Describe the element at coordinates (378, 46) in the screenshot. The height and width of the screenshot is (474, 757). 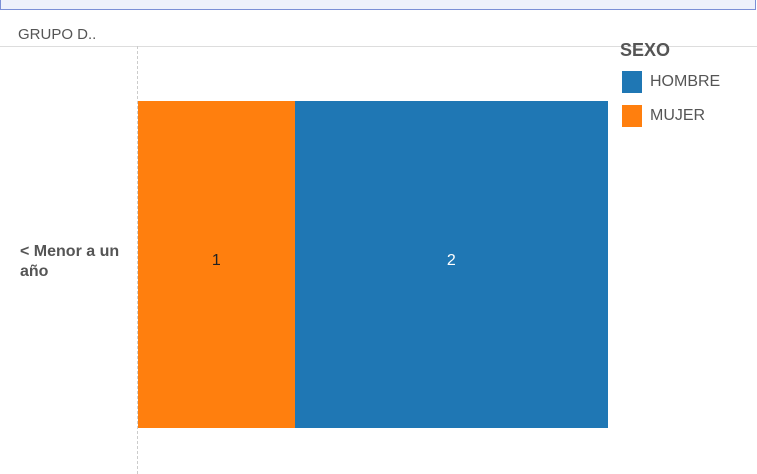
I see `divider` at that location.